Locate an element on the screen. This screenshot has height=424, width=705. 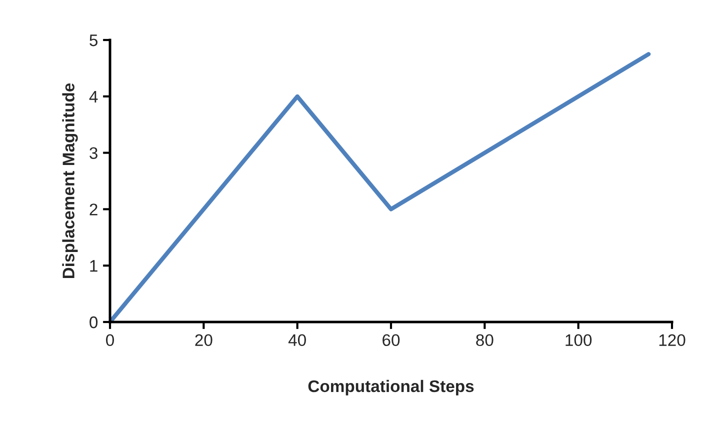
y-tick-label: 2 is located at coordinates (94, 210).